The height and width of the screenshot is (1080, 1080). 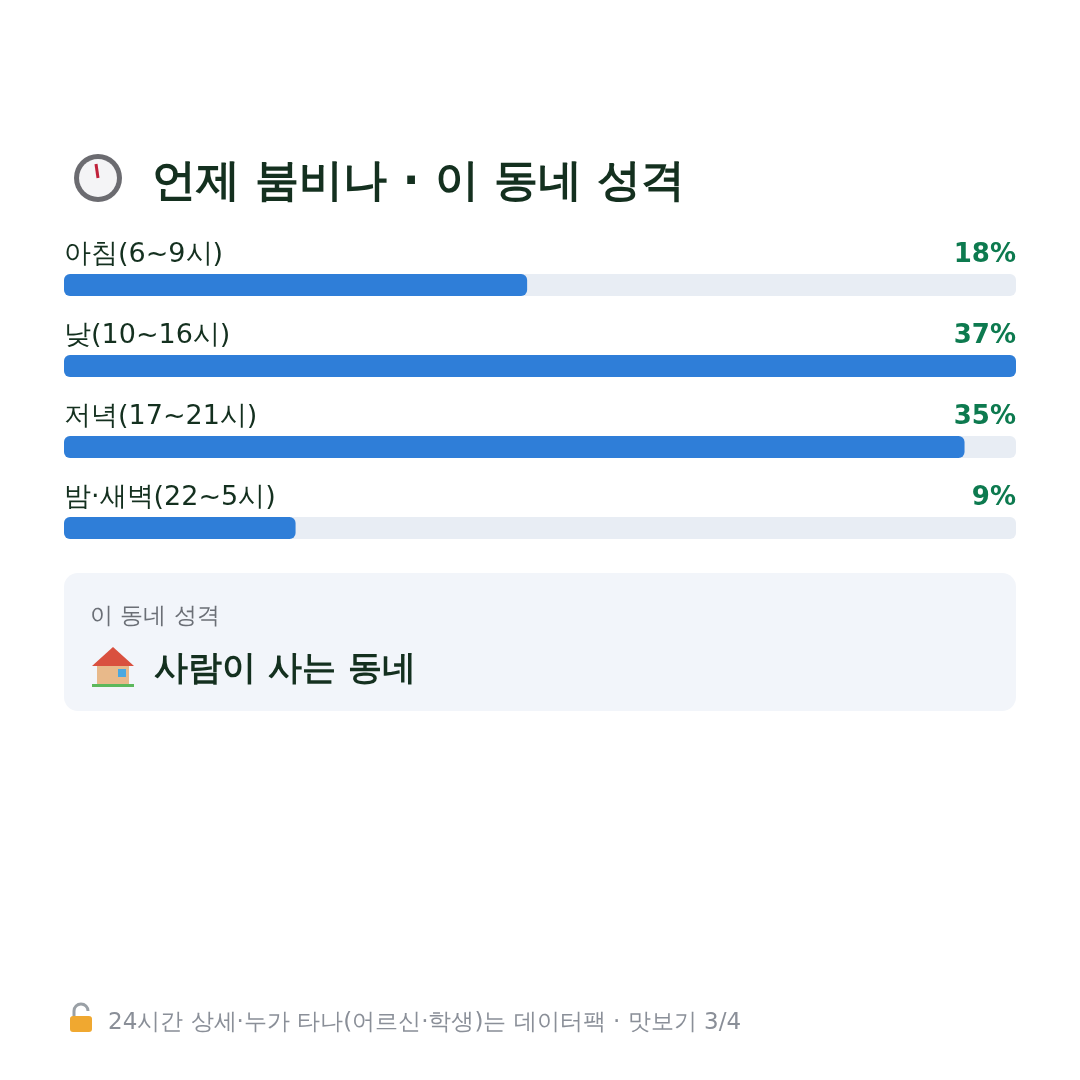 I want to click on data-label: 37%, so click(x=984, y=334).